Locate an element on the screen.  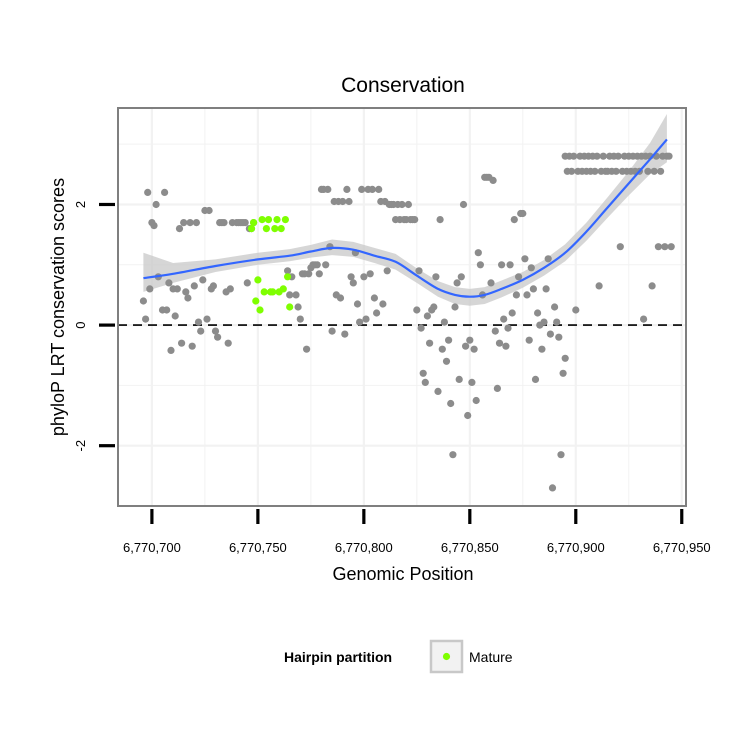
legend-label-mature: Mature is located at coordinates (491, 657).